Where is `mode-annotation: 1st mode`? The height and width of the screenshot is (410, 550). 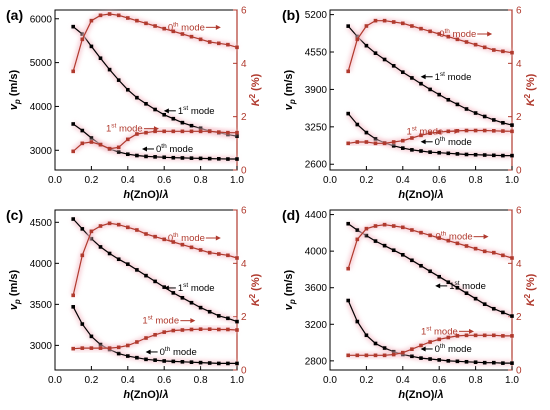
mode-annotation: 1st mode is located at coordinates (460, 286).